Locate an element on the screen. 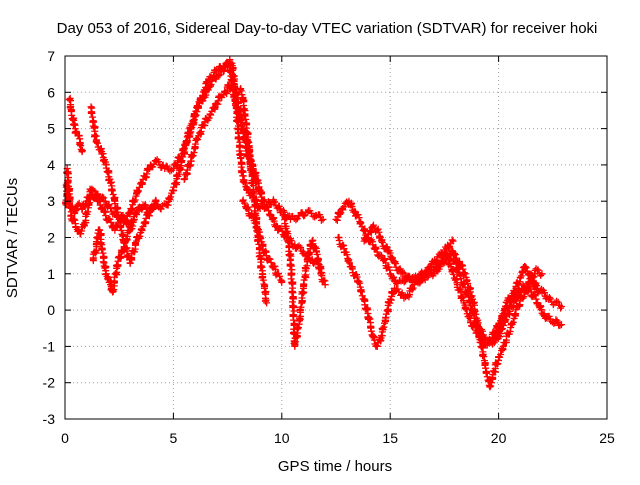  y-tick-label: 5 is located at coordinates (51, 129).